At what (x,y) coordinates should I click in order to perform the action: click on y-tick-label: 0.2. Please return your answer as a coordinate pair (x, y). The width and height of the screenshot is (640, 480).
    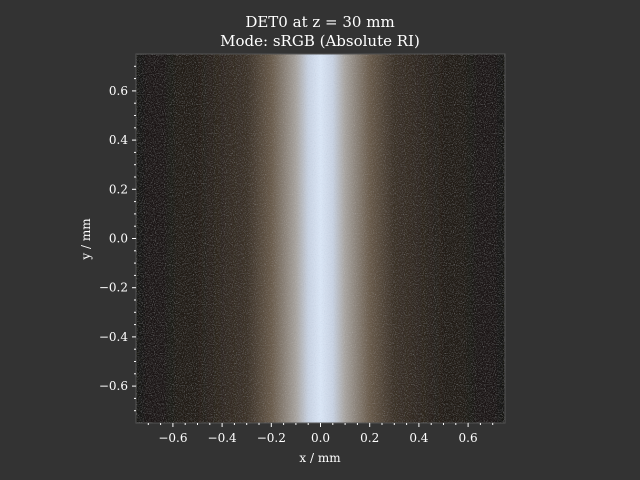
    Looking at the image, I should click on (118, 189).